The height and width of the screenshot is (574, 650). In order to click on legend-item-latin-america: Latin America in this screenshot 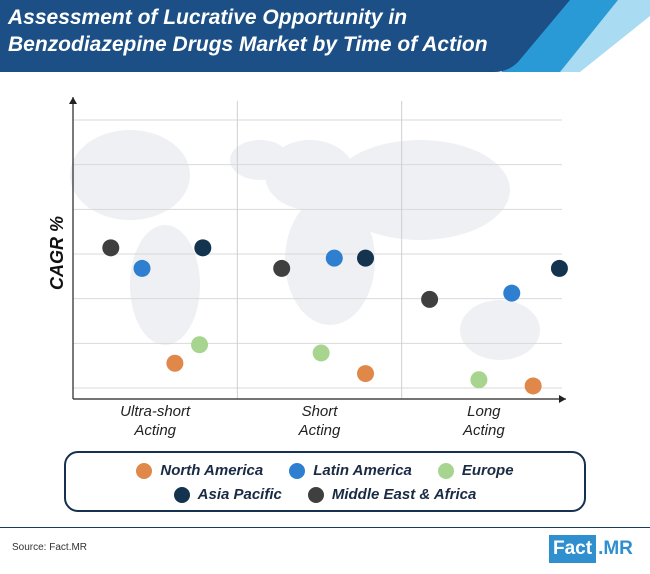, I will do `click(350, 470)`.